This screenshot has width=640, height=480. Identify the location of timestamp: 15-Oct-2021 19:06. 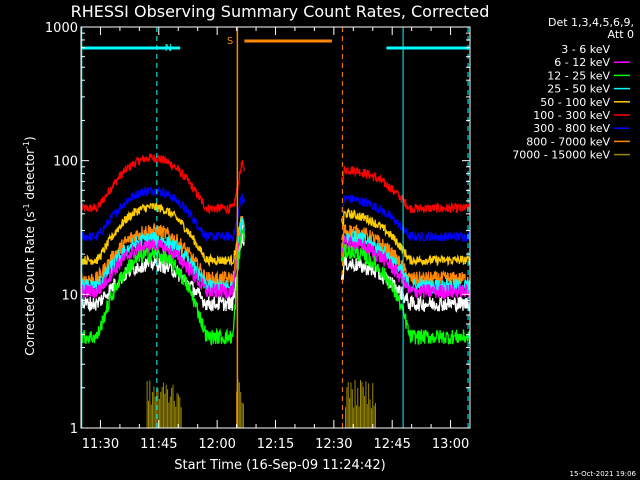
(603, 474).